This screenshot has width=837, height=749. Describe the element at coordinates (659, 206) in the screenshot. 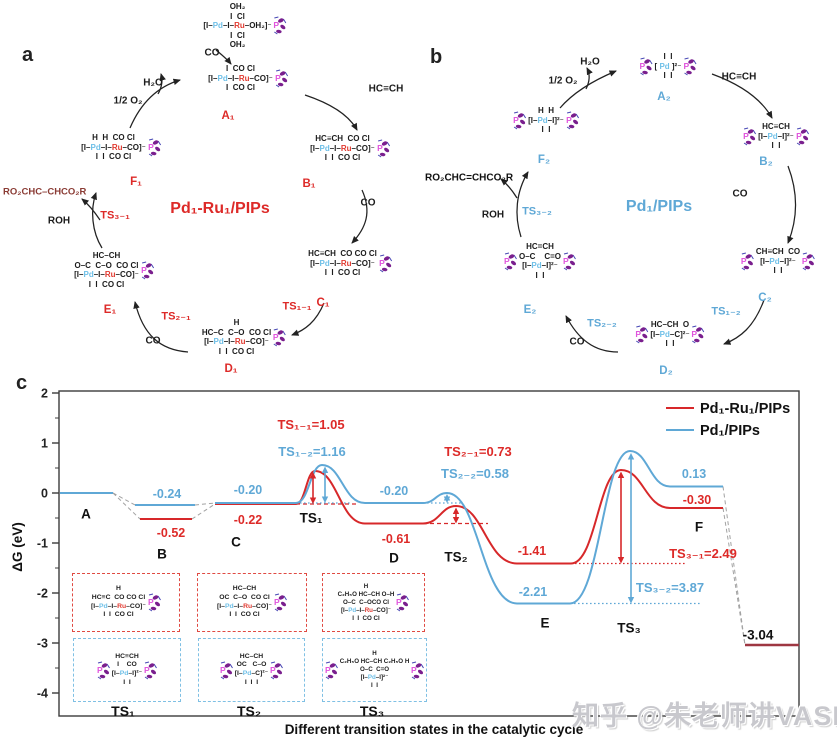

I see `cycle-b-title: Pd₁/PIPs` at that location.